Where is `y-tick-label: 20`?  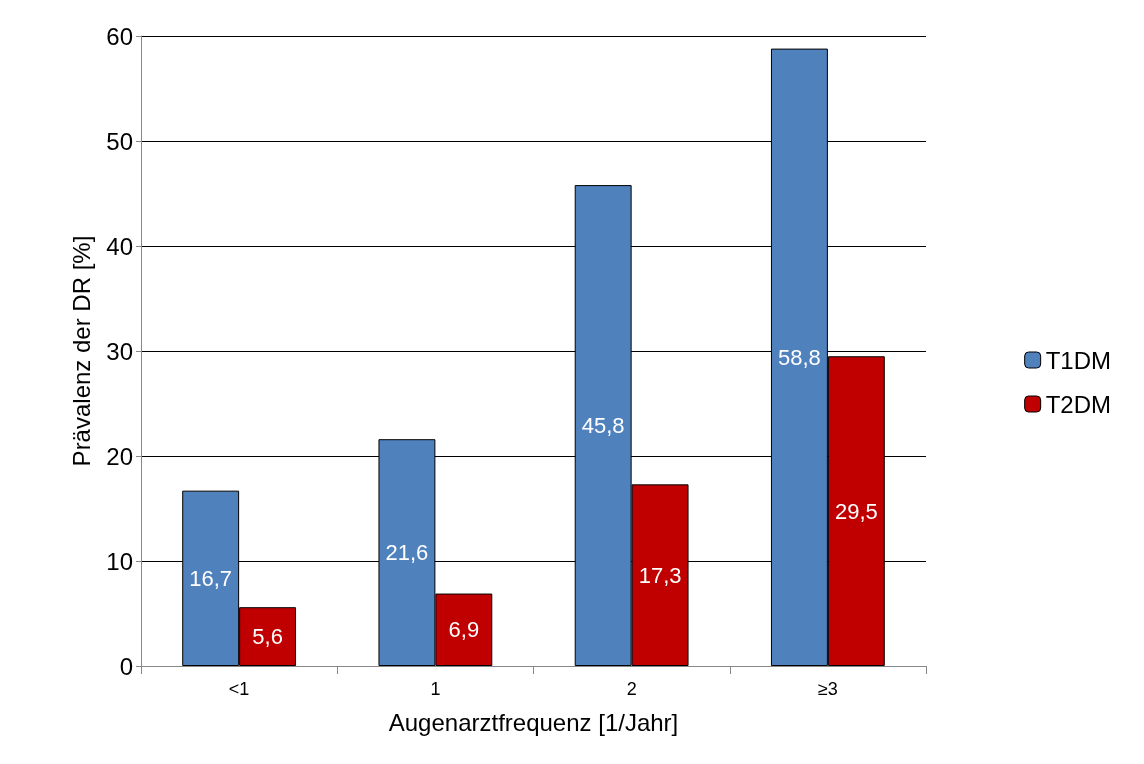
y-tick-label: 20 is located at coordinates (119, 456).